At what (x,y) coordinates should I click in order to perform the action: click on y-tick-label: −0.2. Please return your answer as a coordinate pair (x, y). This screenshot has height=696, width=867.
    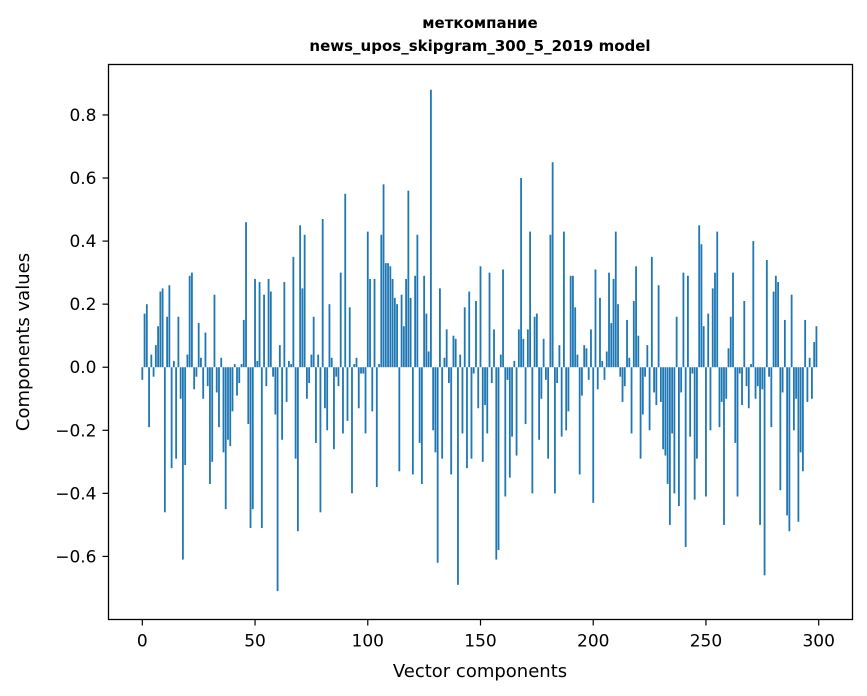
    Looking at the image, I should click on (75, 431).